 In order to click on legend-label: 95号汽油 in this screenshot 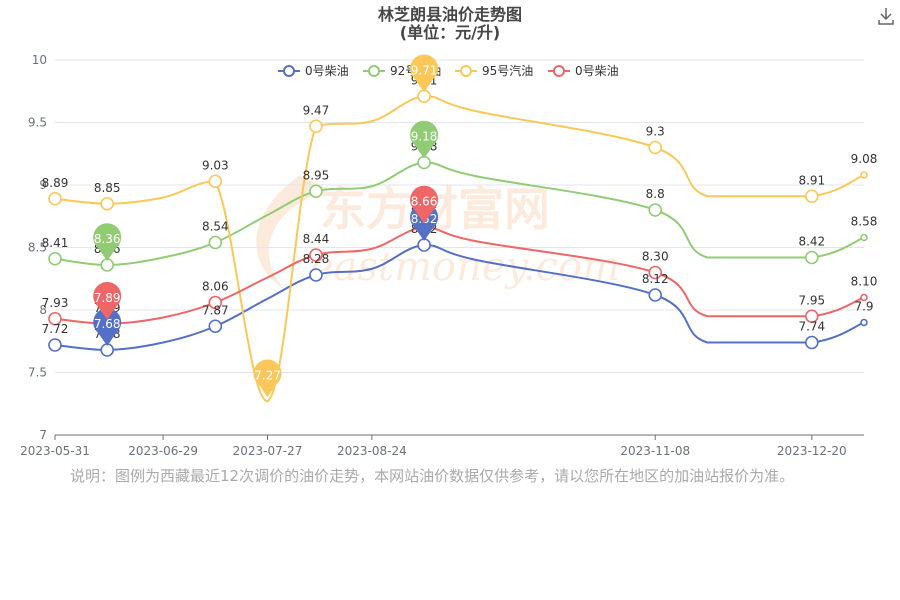, I will do `click(507, 70)`.